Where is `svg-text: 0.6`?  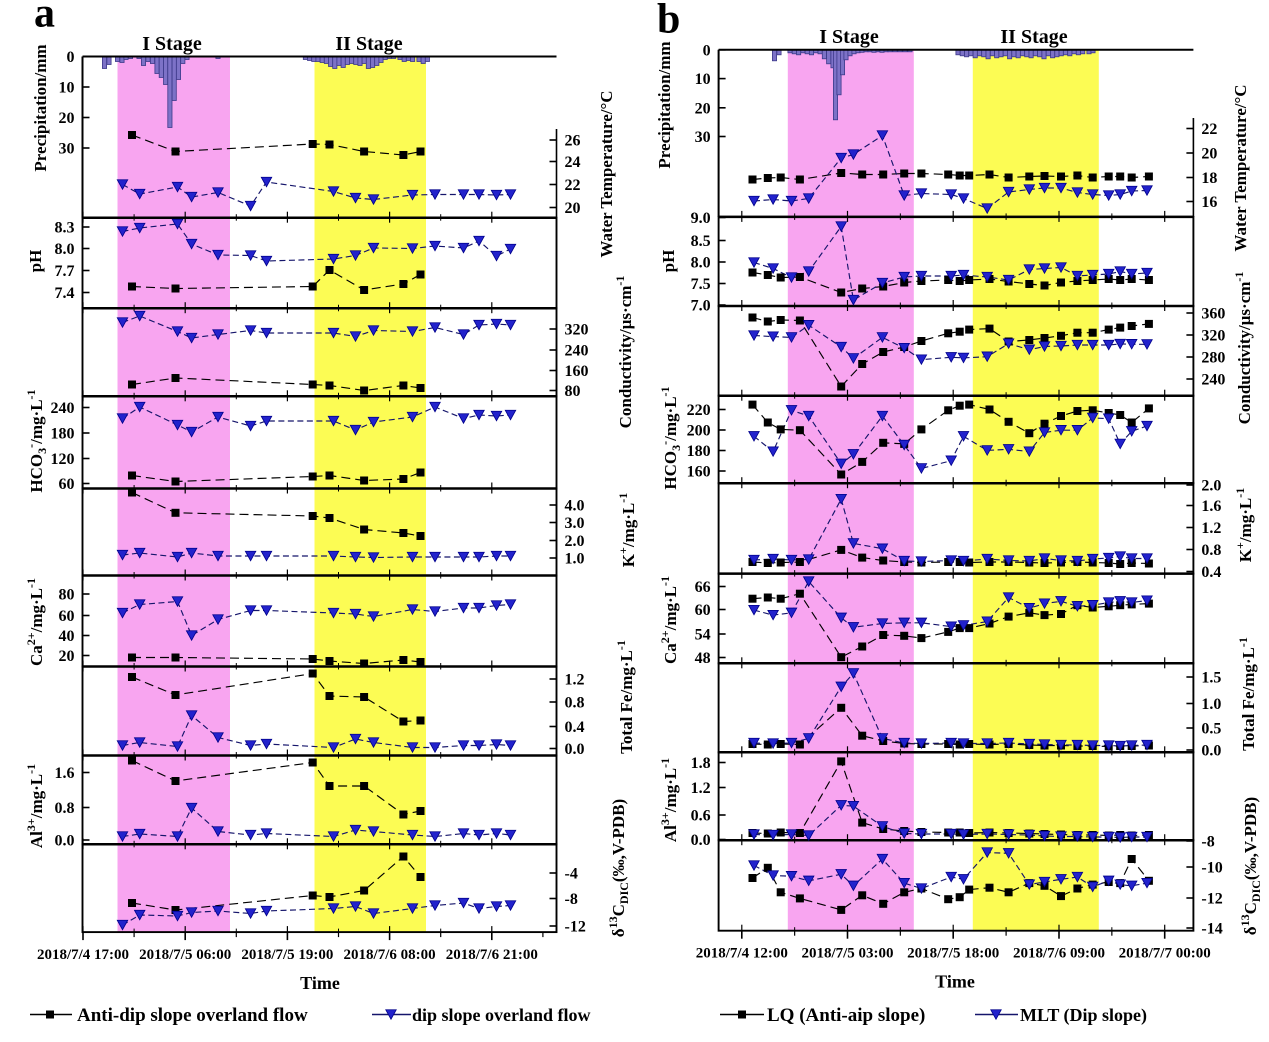
svg-text: 0.6 is located at coordinates (701, 816).